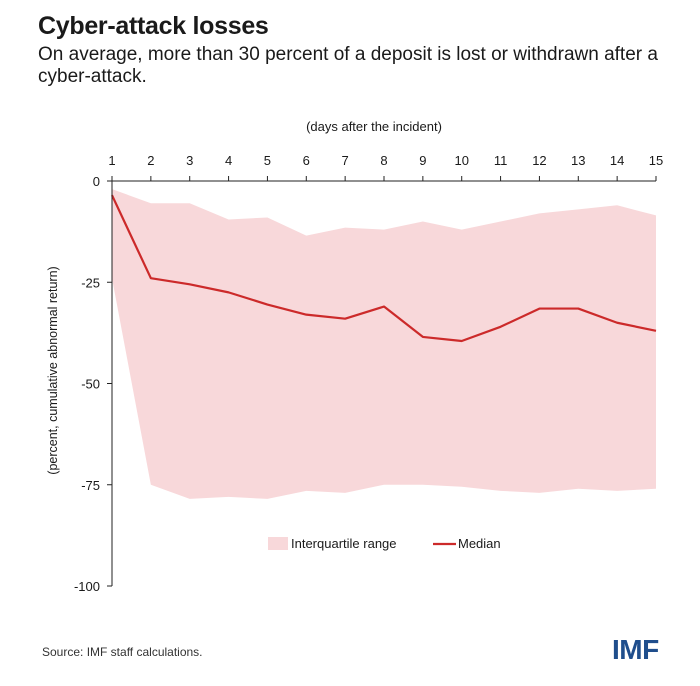  What do you see at coordinates (90, 384) in the screenshot?
I see `y-tick-label: -50` at bounding box center [90, 384].